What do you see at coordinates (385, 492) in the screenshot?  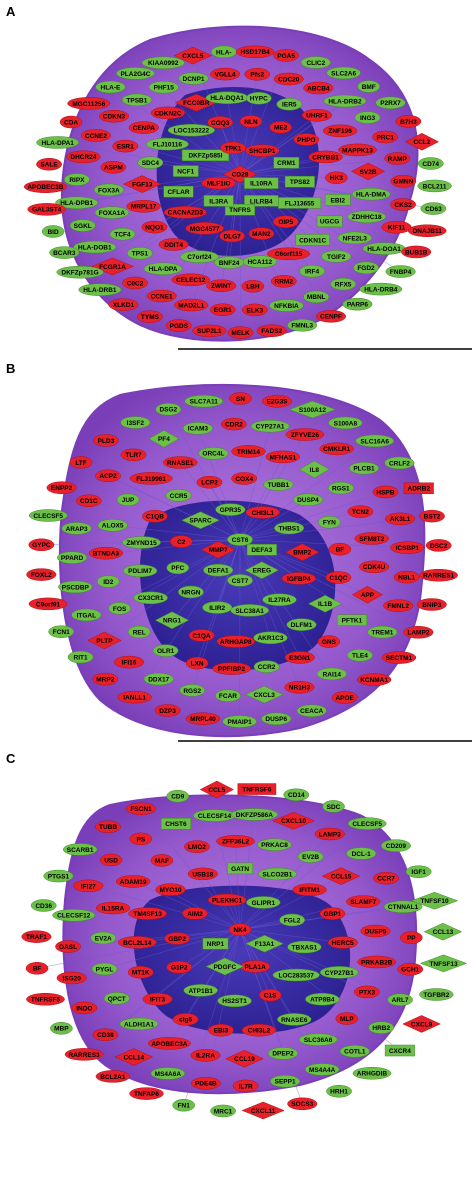 I see `gene-node: HSPB` at bounding box center [385, 492].